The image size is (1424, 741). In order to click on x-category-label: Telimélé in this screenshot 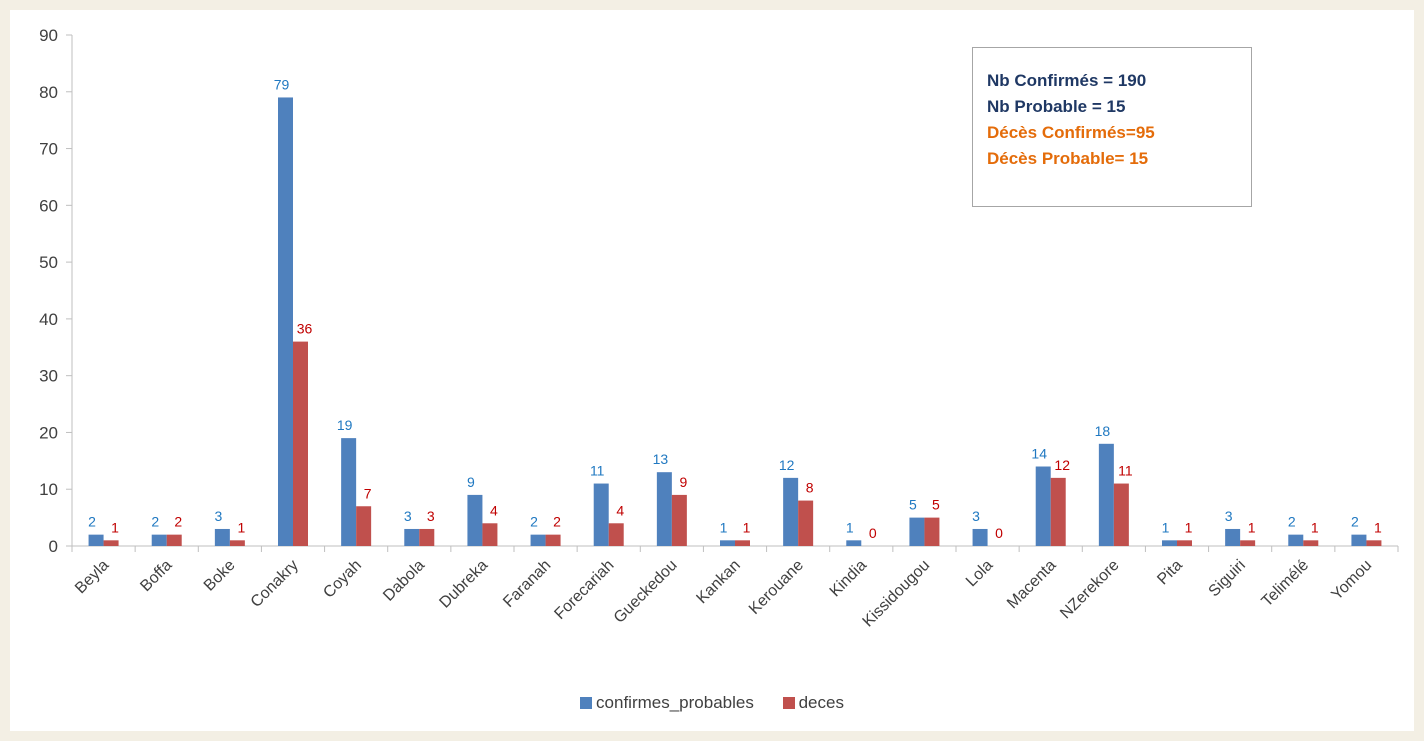, I will do `click(1286, 584)`.